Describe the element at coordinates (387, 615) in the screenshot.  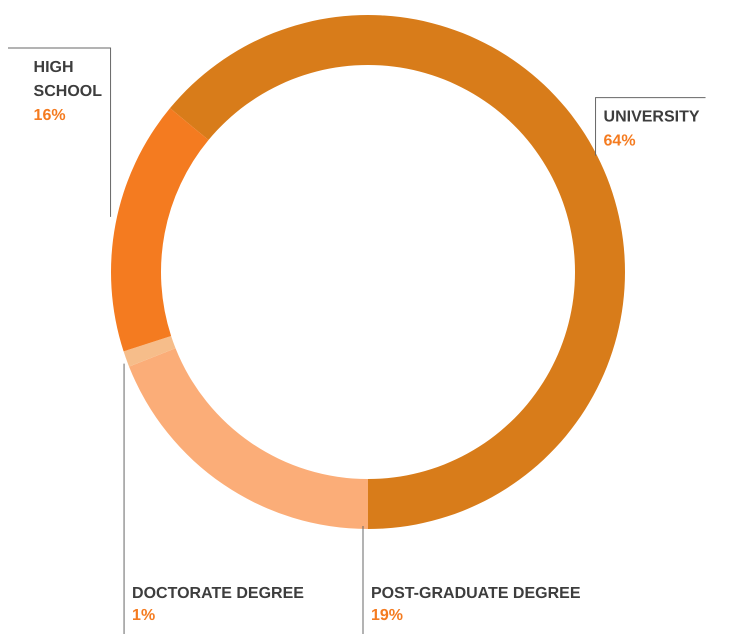
I see `data-label: 19%` at that location.